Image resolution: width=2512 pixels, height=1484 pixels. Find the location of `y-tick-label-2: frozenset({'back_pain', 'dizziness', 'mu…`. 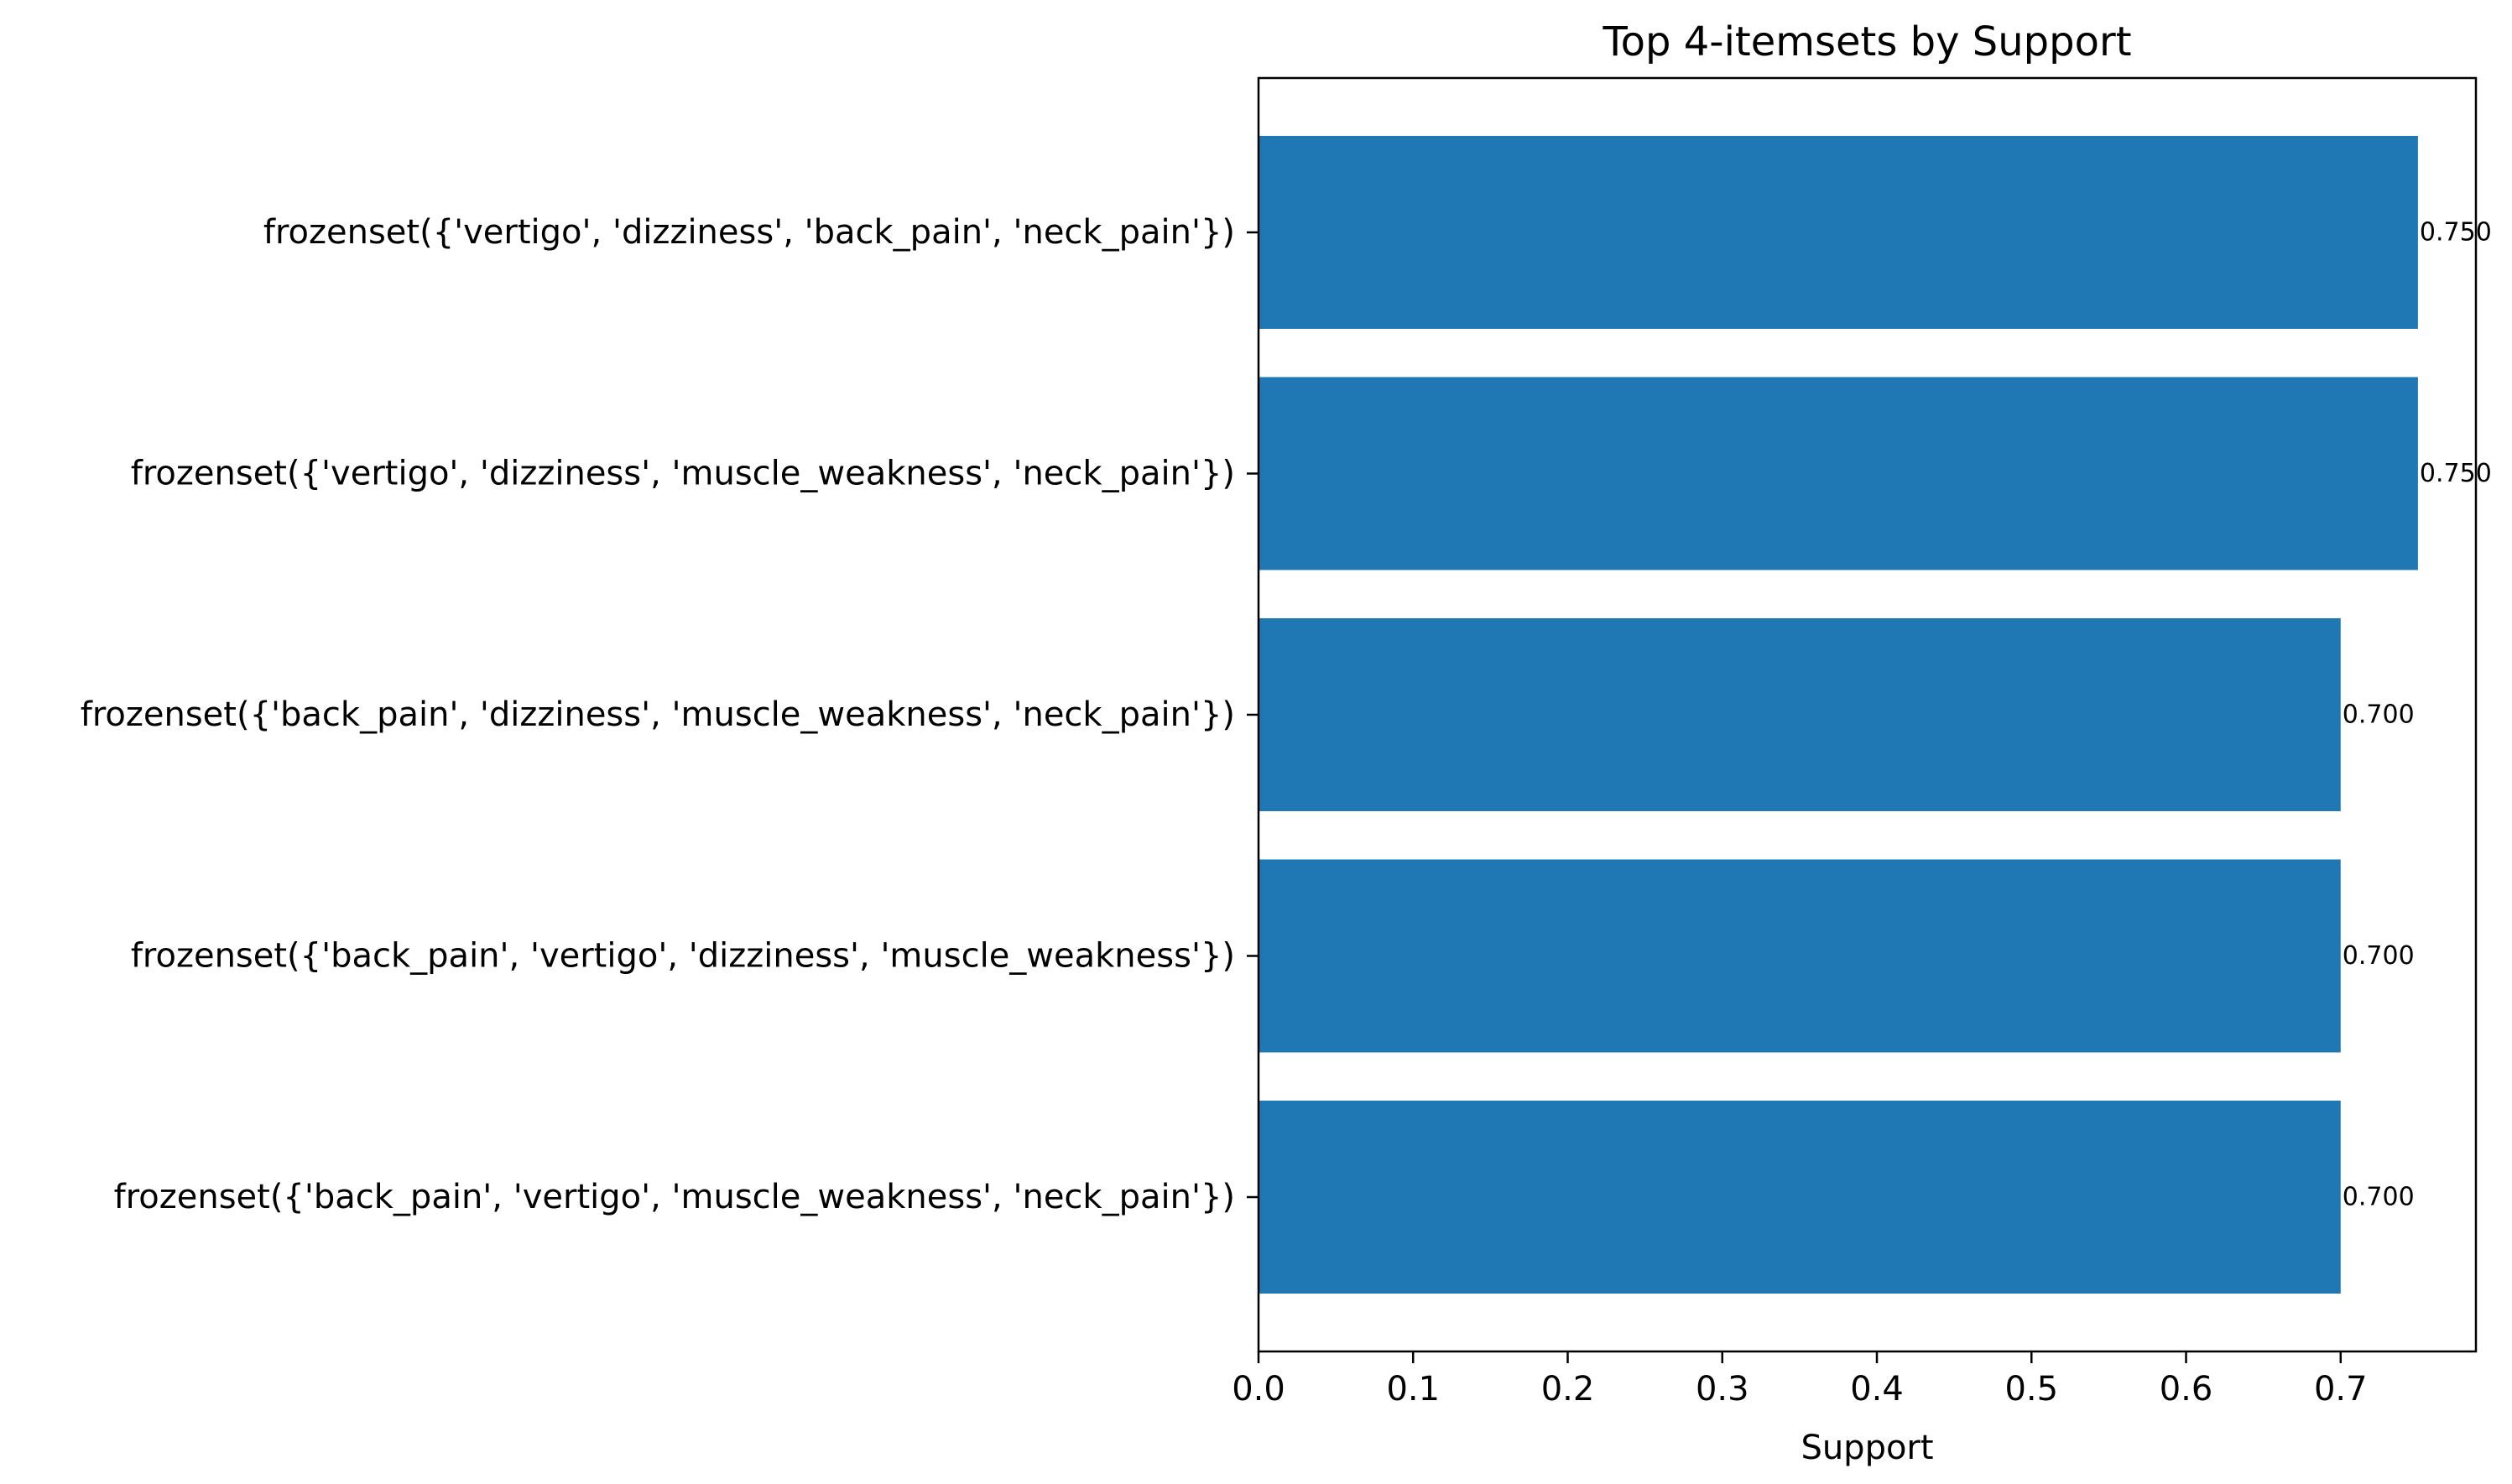

y-tick-label-2: frozenset({'back_pain', 'dizziness', 'mu… is located at coordinates (658, 714).